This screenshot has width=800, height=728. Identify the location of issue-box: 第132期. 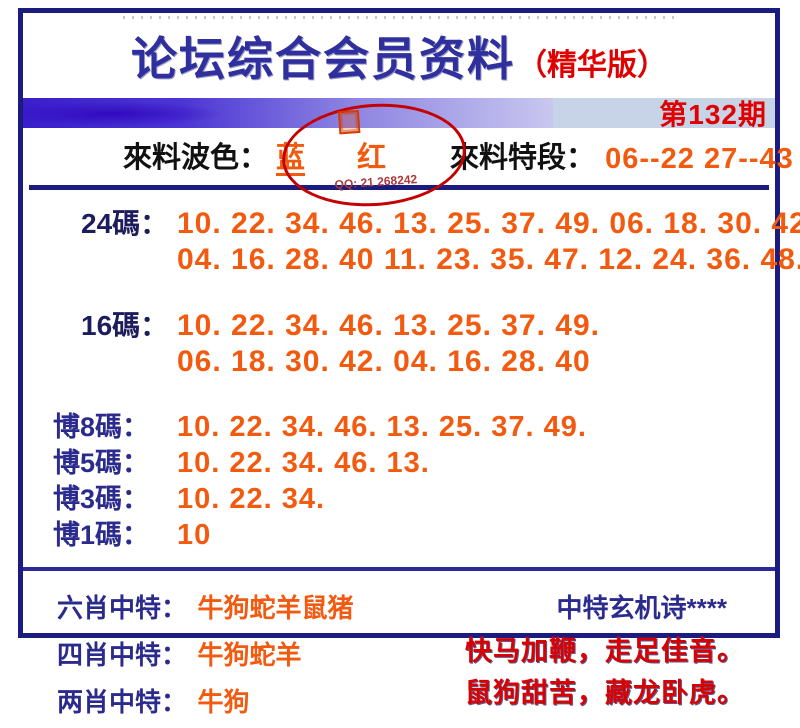
(664, 114).